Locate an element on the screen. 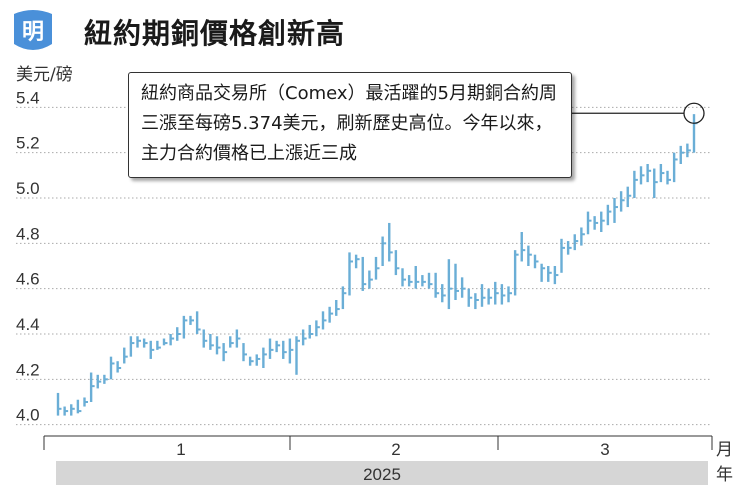 The width and height of the screenshot is (750, 500). y-tick-label: 5.2 is located at coordinates (28, 143).